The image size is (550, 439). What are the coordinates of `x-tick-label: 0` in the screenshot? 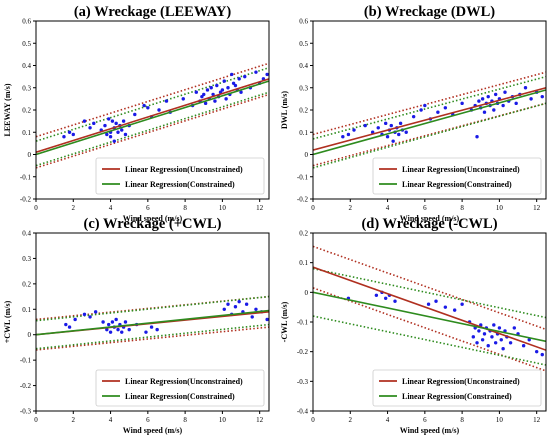 It's located at (36, 208).